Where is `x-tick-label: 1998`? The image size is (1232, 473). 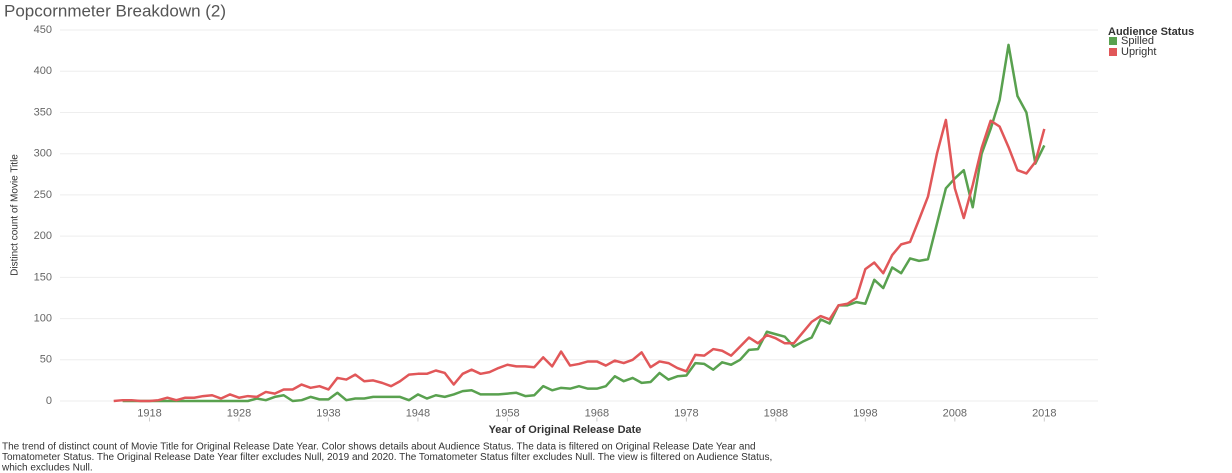 x-tick-label: 1998 is located at coordinates (865, 413).